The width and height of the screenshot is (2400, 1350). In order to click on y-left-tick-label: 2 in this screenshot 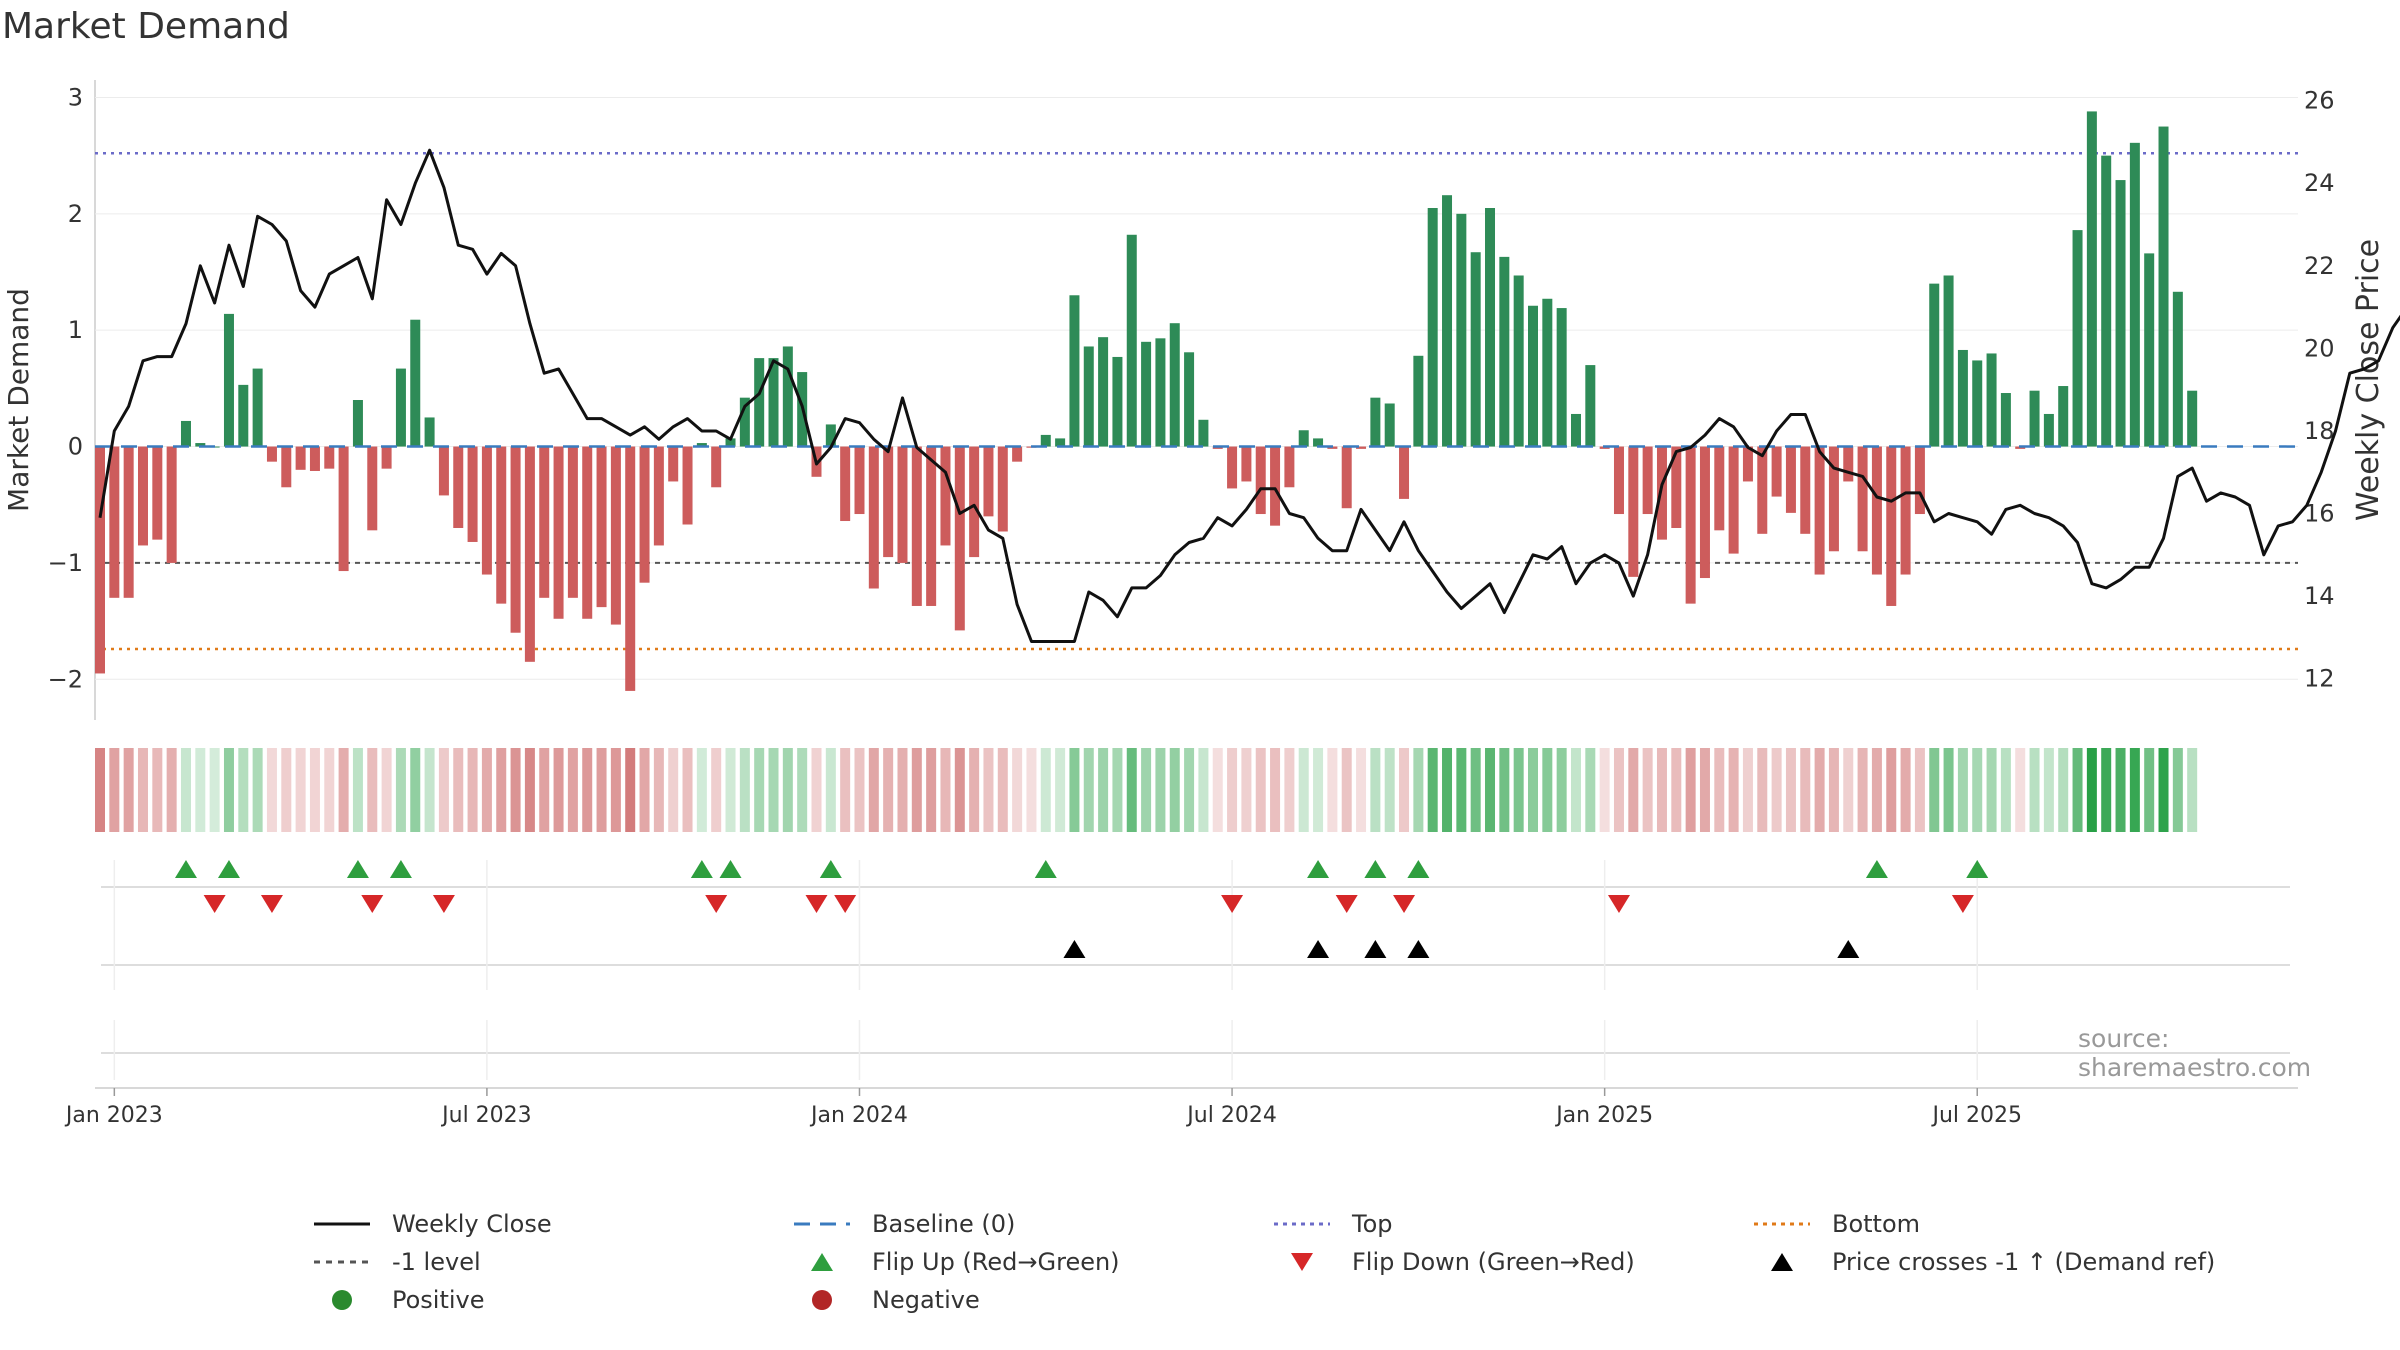, I will do `click(75, 214)`.